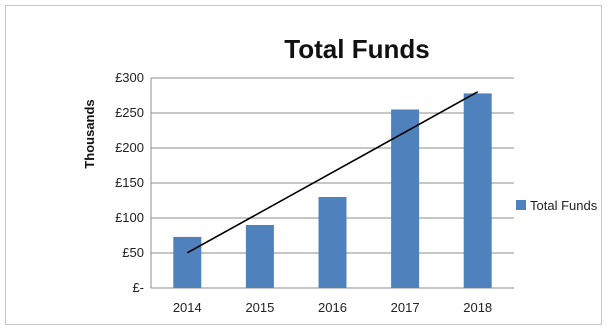 The height and width of the screenshot is (328, 608). Describe the element at coordinates (187, 262) in the screenshot. I see `bar-2014` at that location.